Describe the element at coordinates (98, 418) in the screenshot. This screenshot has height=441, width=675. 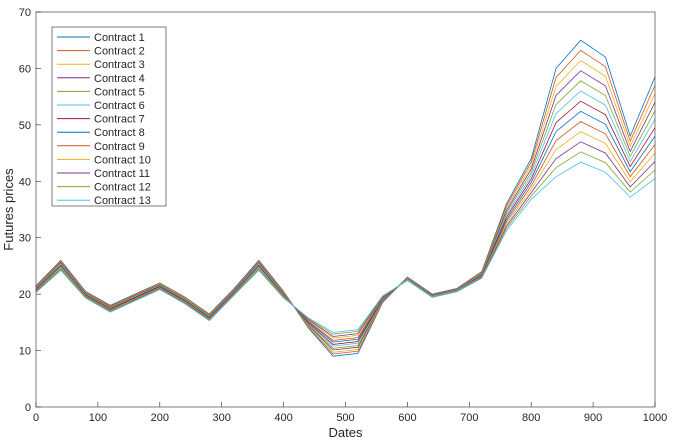
I see `x-tick-label: 100` at that location.